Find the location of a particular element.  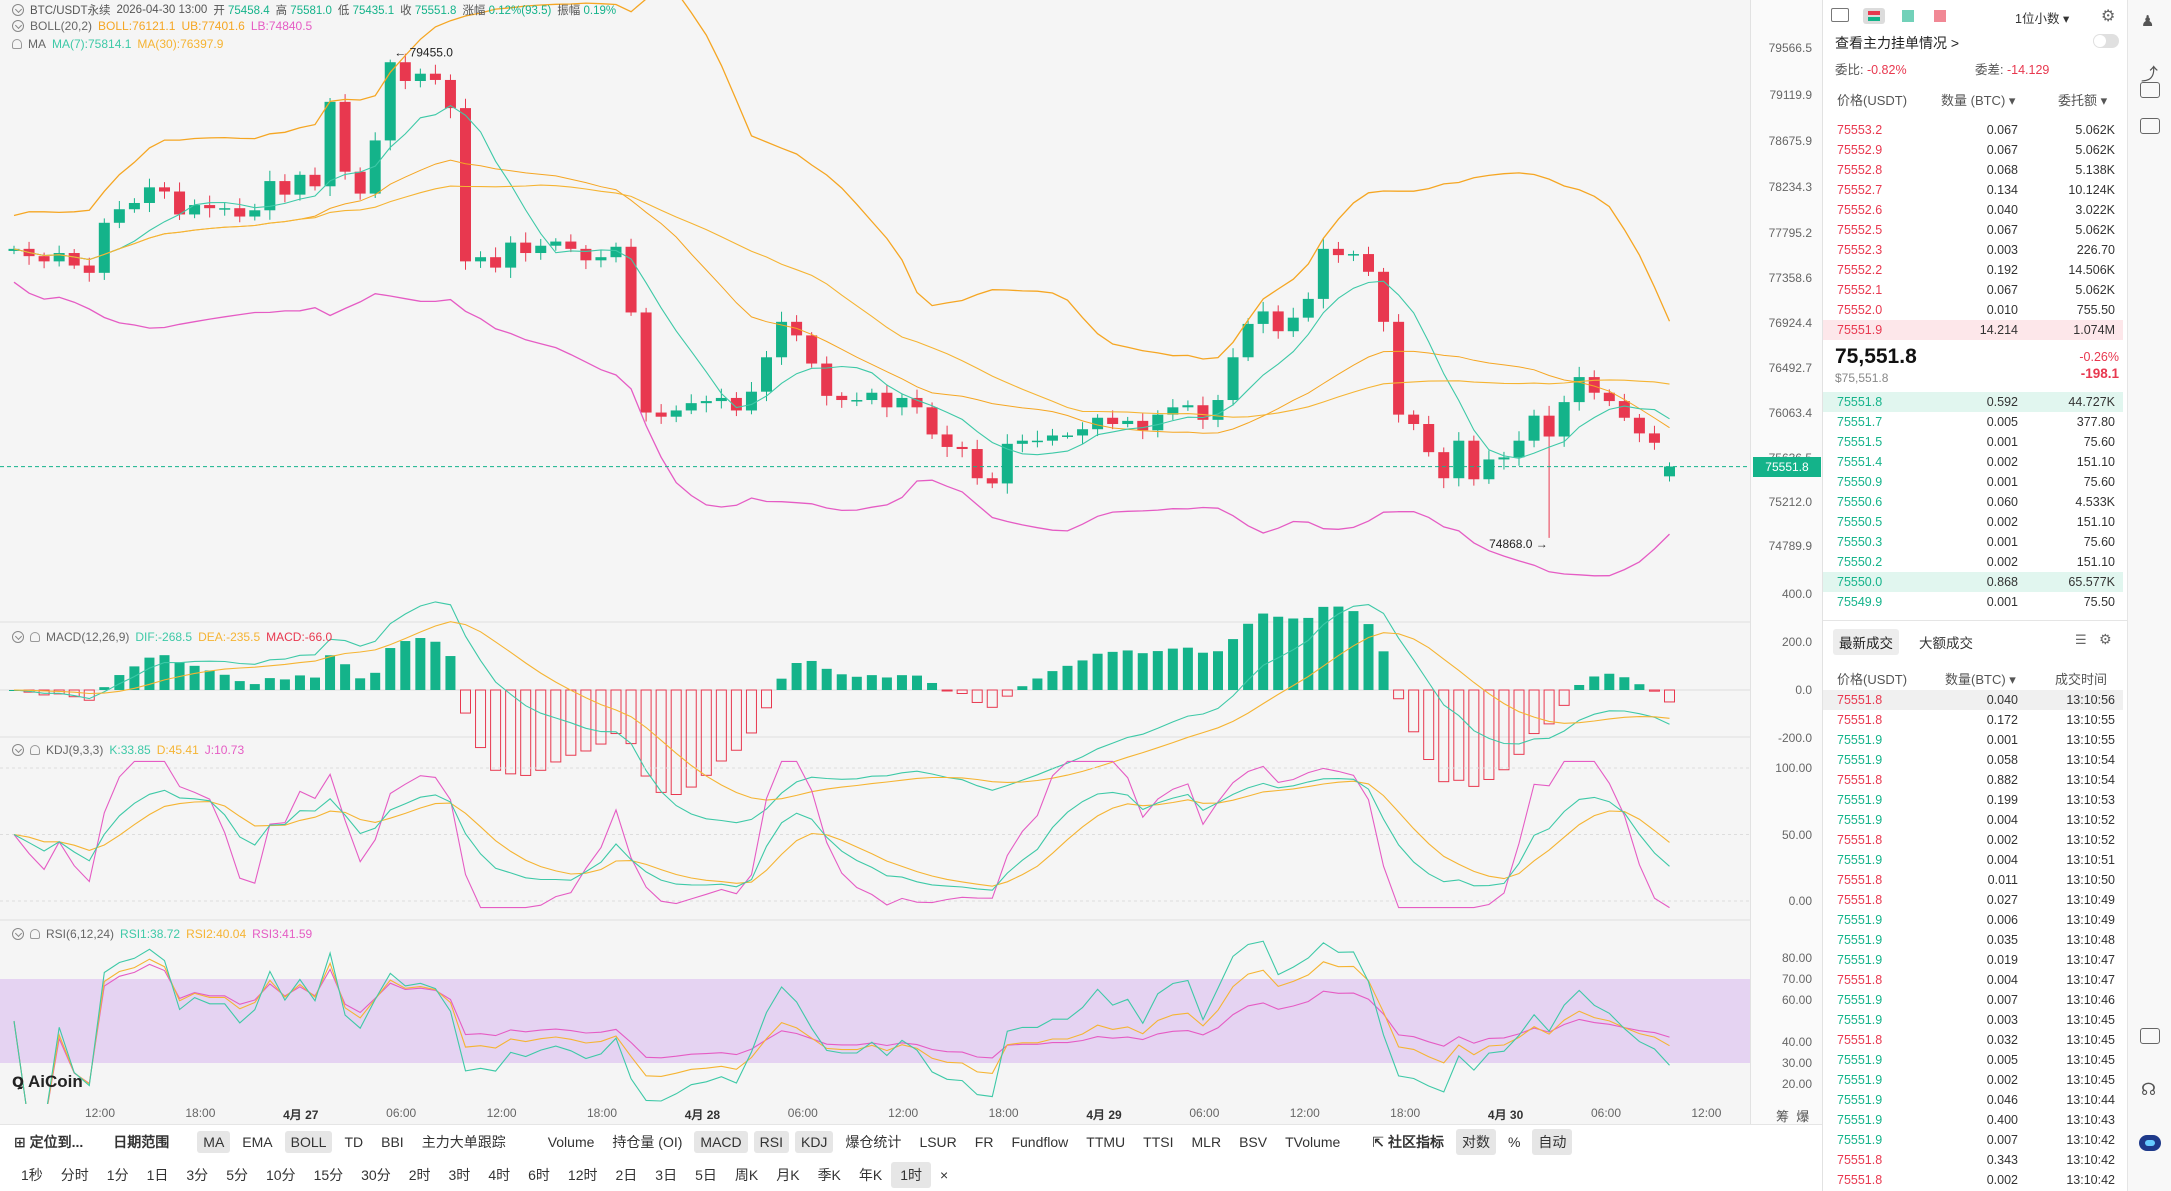

period-年K: 年K is located at coordinates (870, 1174).